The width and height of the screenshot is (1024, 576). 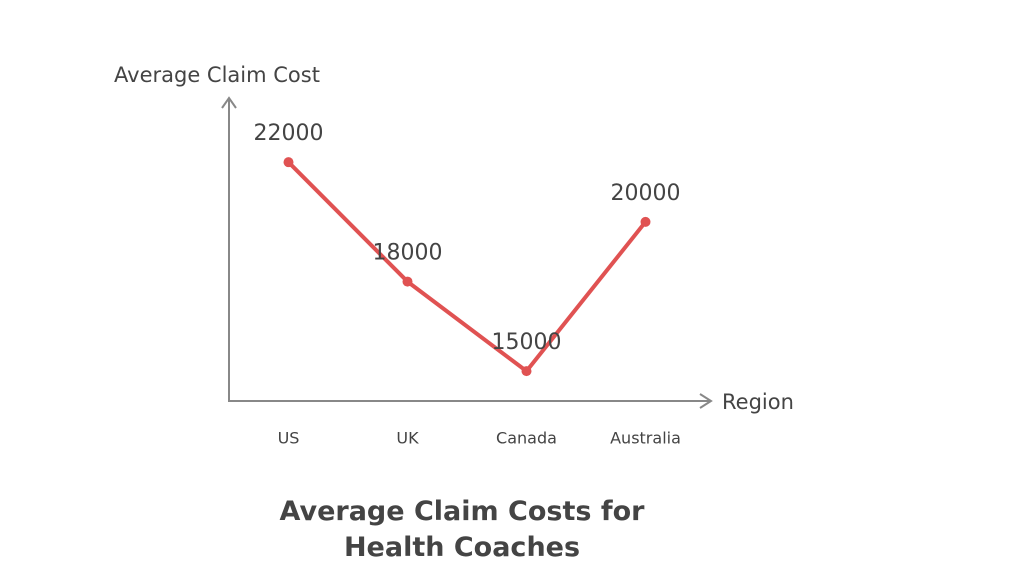 What do you see at coordinates (646, 193) in the screenshot?
I see `value-label: 20000` at bounding box center [646, 193].